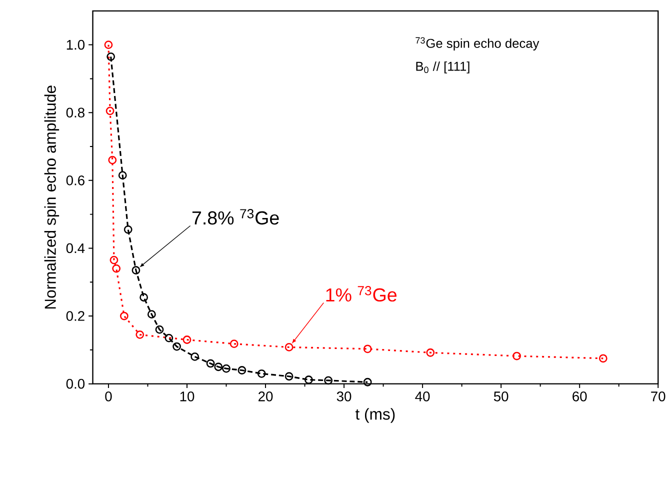 This screenshot has width=671, height=491. Describe the element at coordinates (501, 397) in the screenshot. I see `x-tick-label: 50` at that location.